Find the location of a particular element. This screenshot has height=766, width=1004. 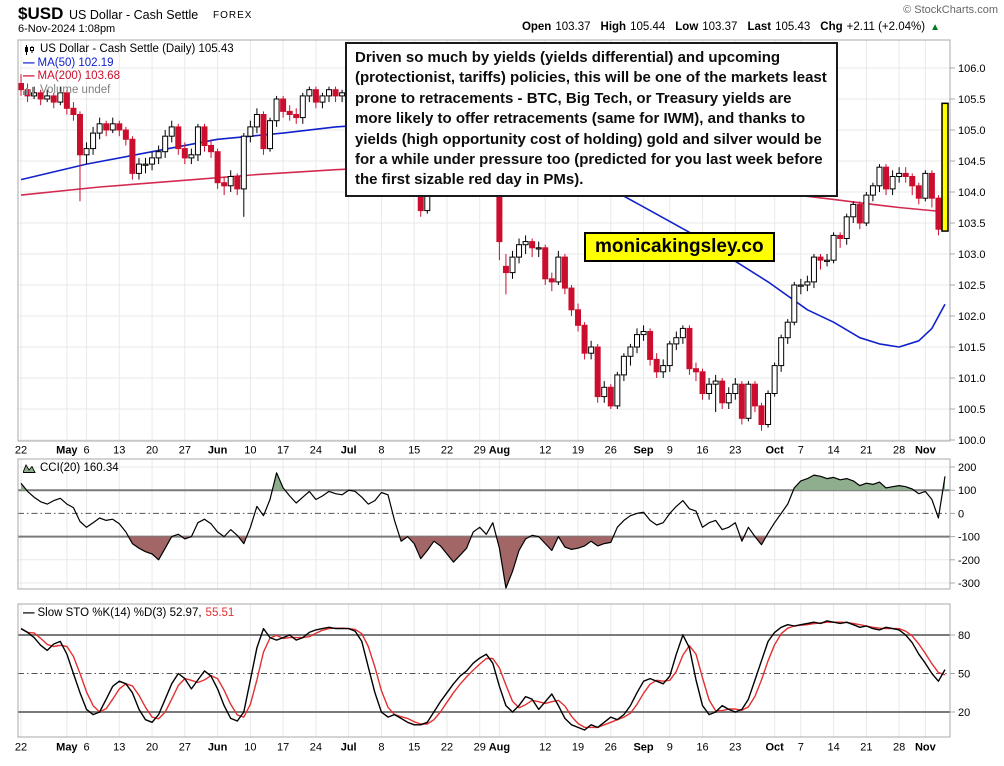

symbol-label: $USD is located at coordinates (41, 13).